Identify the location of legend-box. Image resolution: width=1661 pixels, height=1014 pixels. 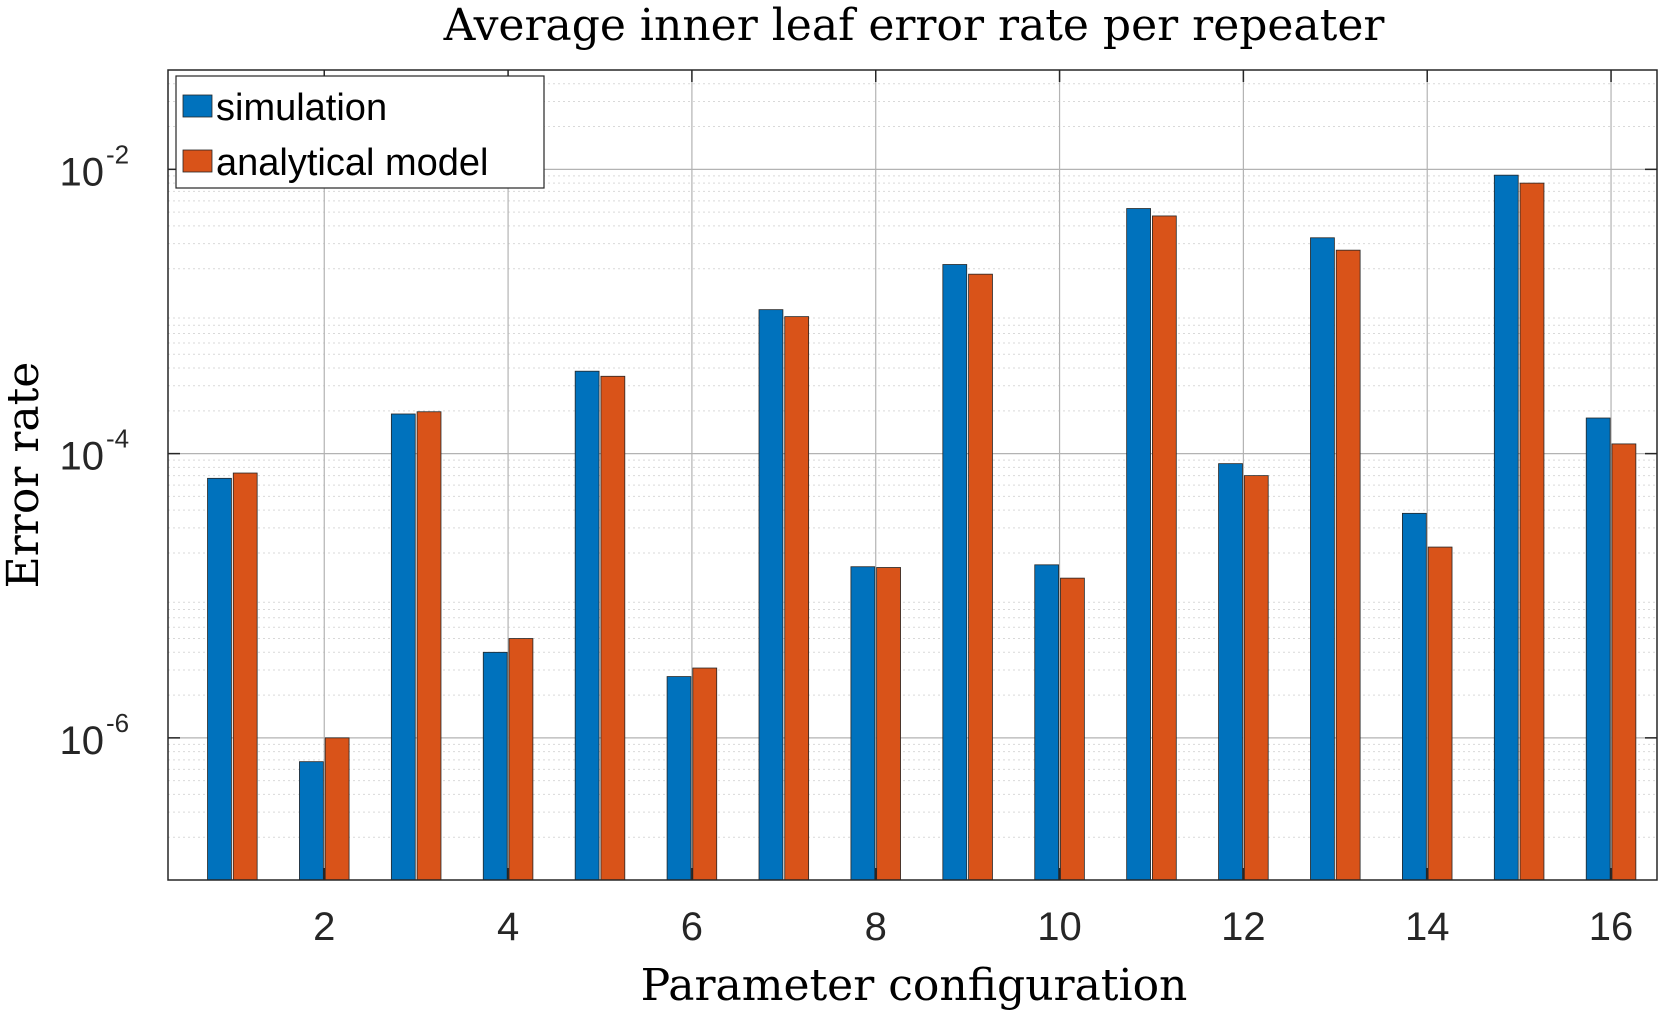
(360, 132).